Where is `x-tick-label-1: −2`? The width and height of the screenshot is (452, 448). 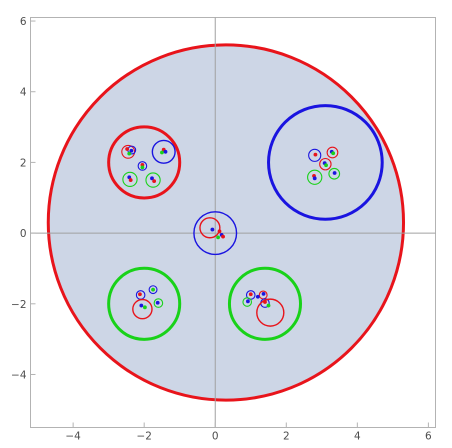
x-tick-label-1: −2 is located at coordinates (143, 437).